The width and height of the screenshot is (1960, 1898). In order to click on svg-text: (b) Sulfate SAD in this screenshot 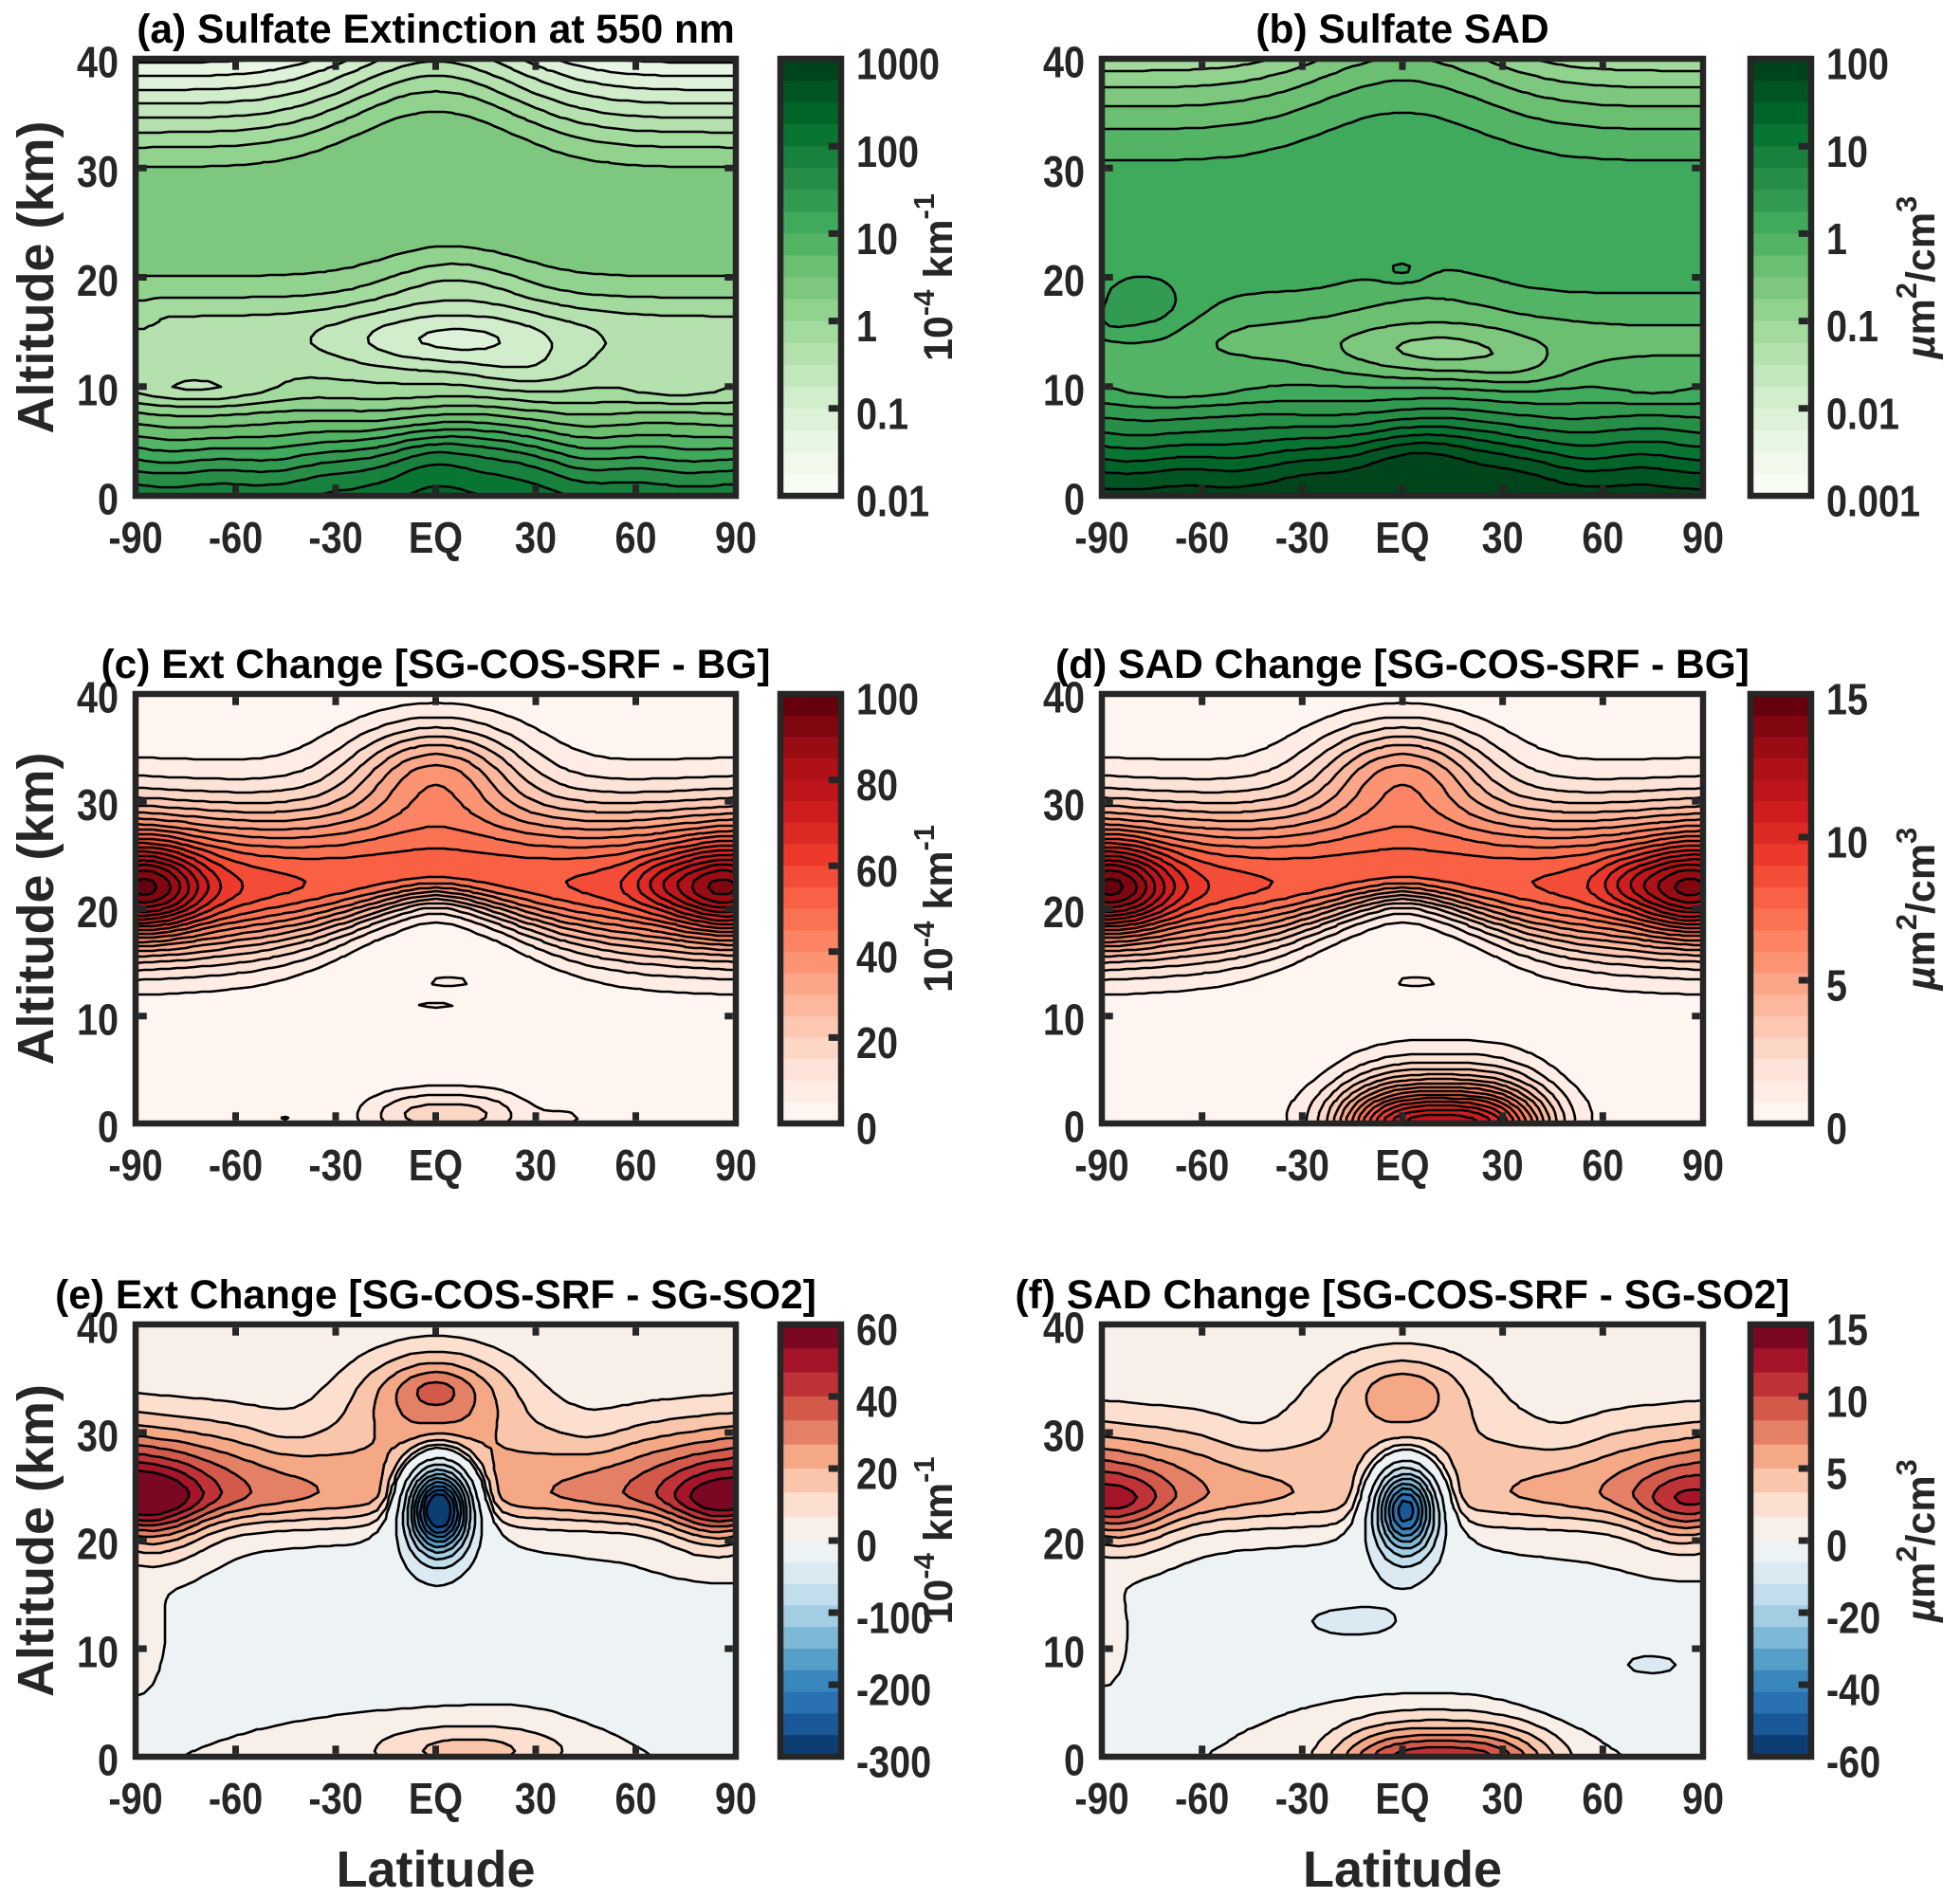, I will do `click(1401, 30)`.